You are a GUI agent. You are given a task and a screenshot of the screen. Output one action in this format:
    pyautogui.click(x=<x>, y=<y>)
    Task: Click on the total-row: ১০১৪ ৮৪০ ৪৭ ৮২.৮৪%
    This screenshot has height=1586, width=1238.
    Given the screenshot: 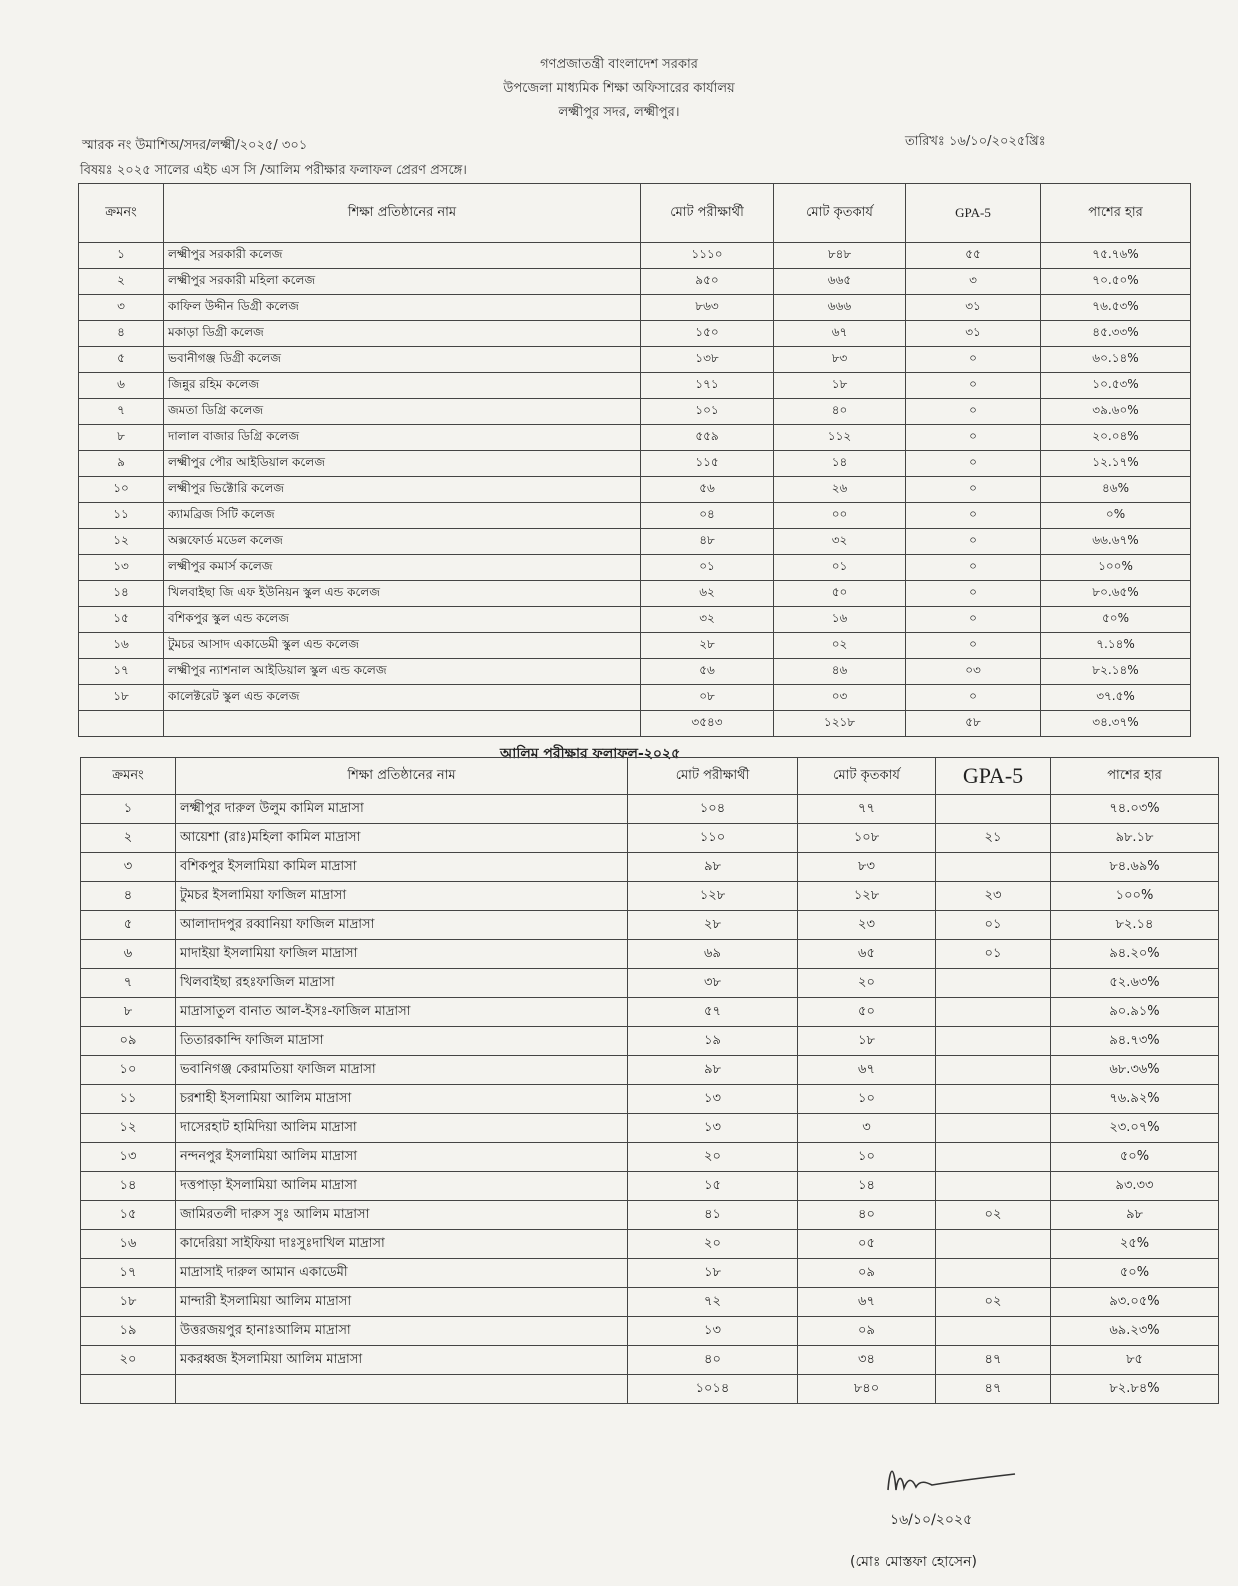 What is the action you would take?
    pyautogui.click(x=649, y=1389)
    